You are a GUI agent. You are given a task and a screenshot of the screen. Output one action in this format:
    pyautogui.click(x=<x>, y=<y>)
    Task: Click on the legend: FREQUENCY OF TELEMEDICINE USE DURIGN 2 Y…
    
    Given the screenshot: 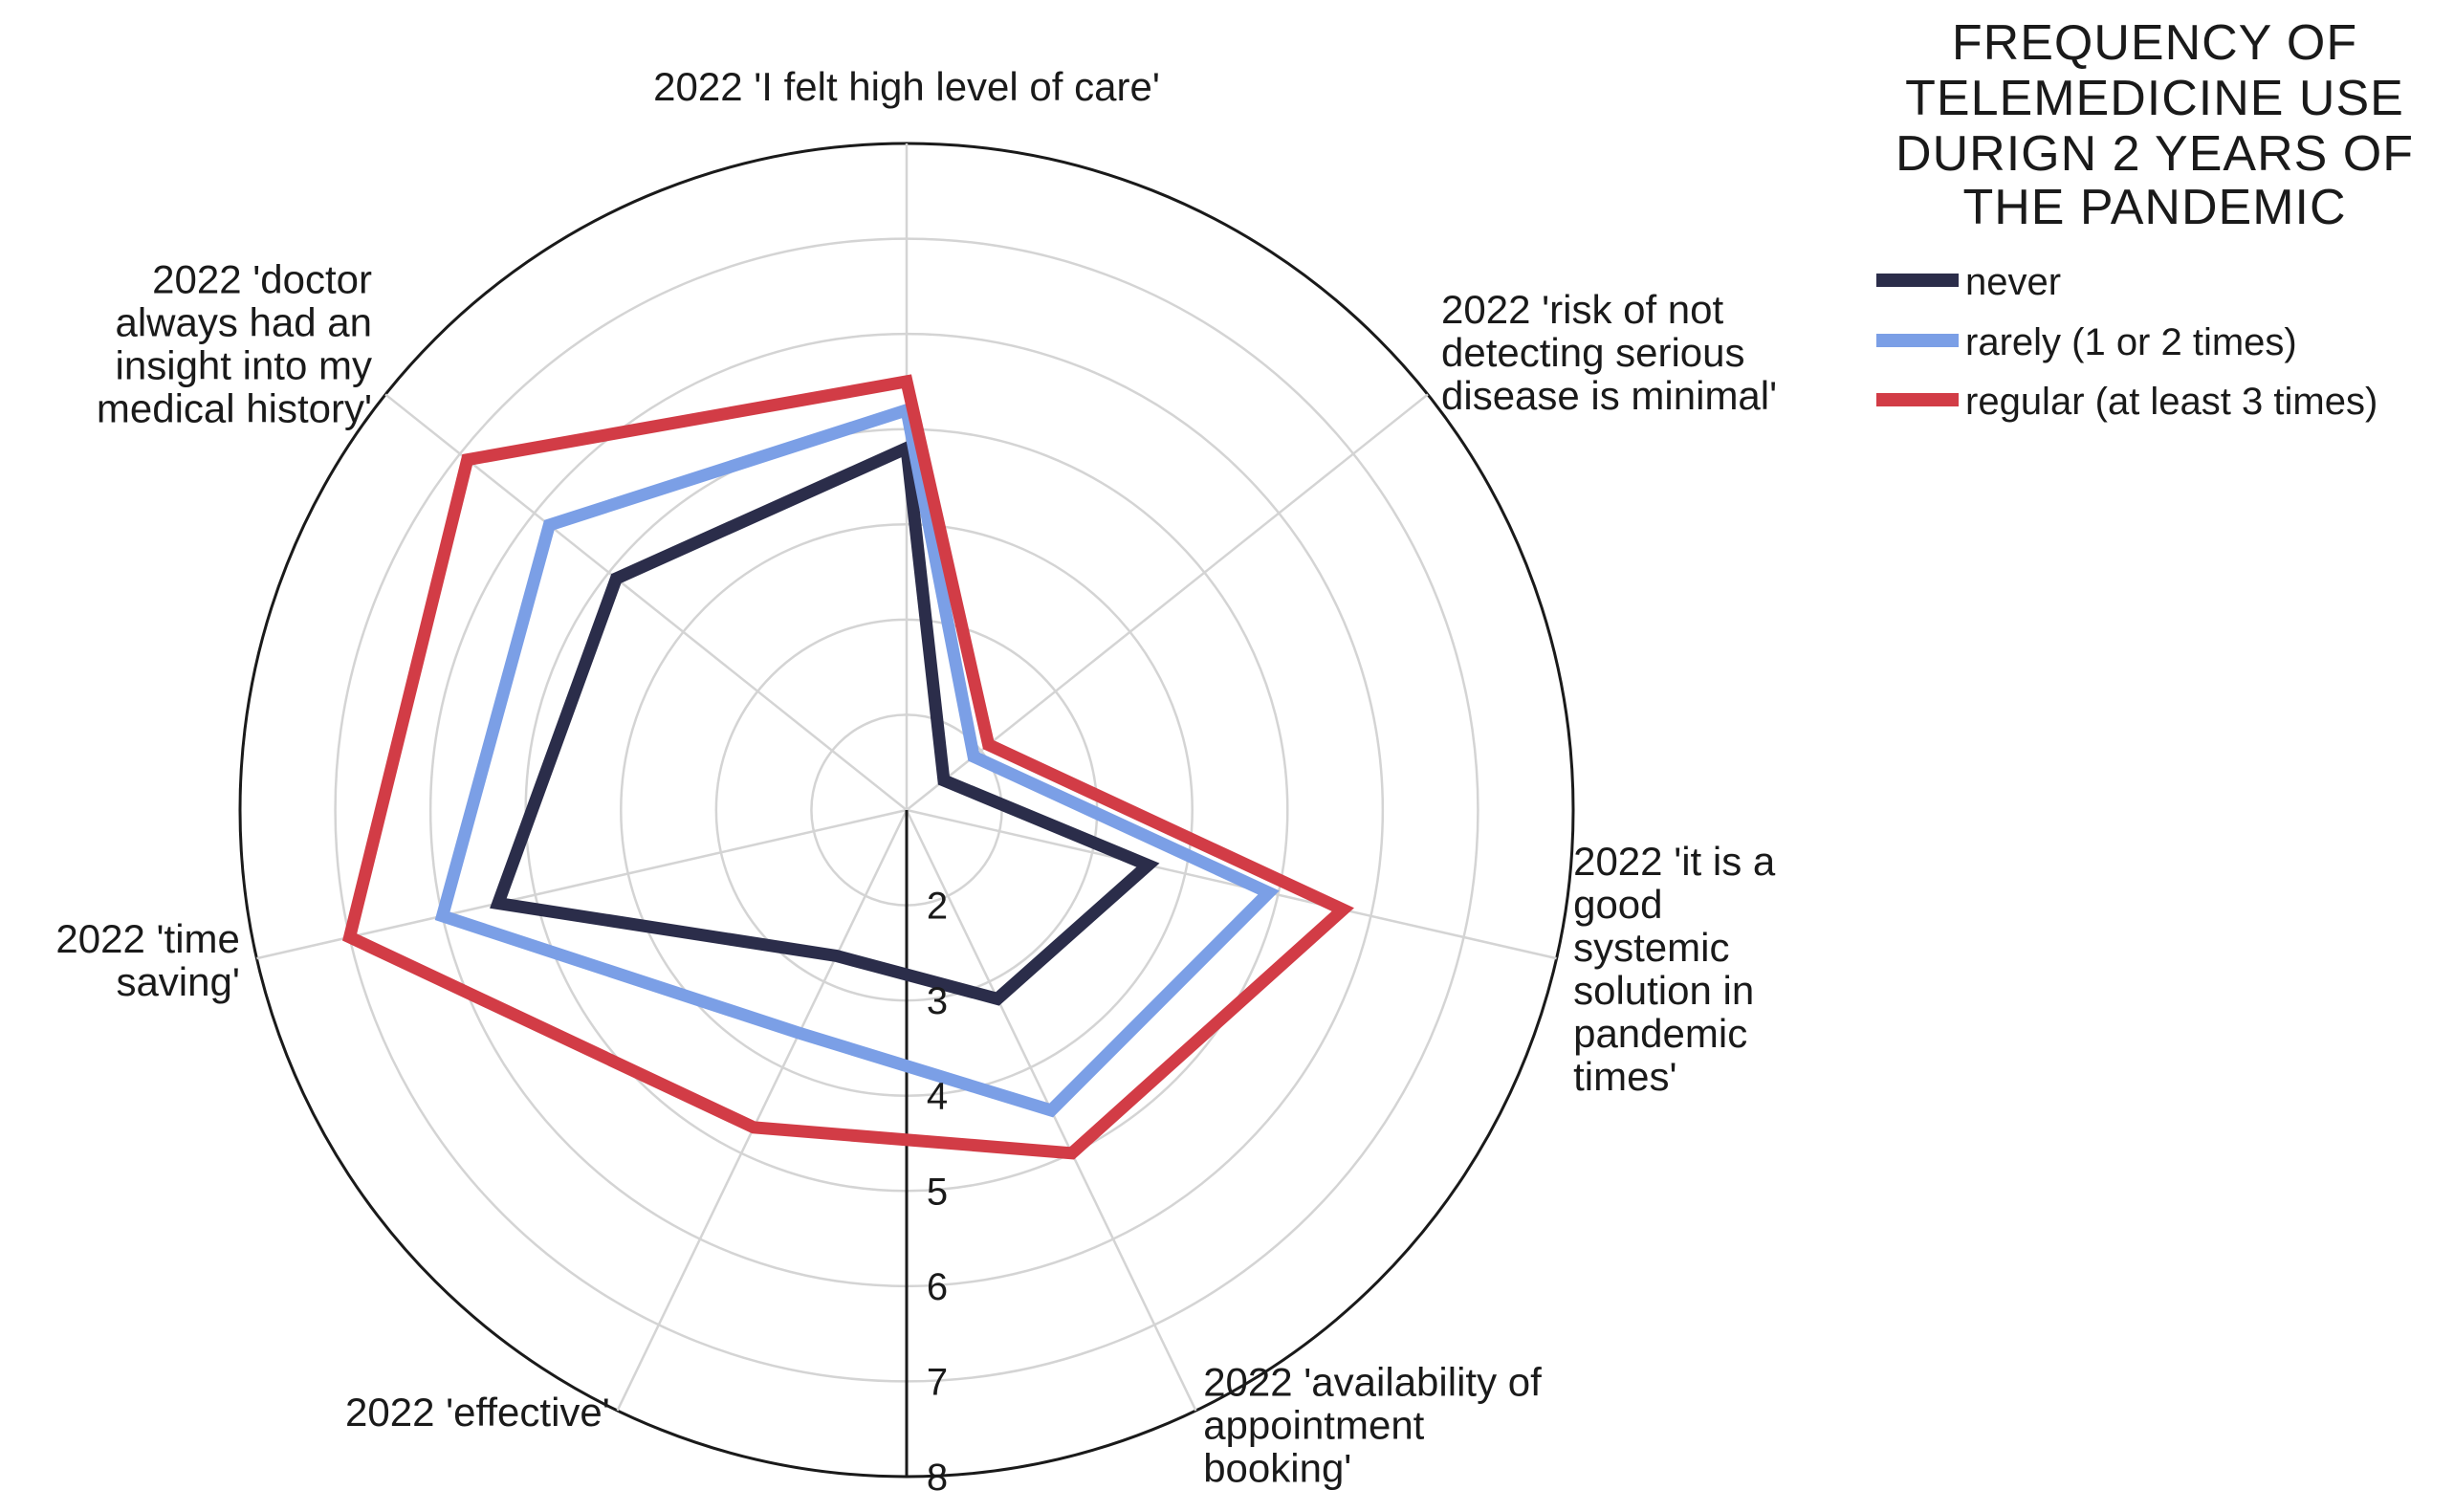 What is the action you would take?
    pyautogui.click(x=2145, y=219)
    